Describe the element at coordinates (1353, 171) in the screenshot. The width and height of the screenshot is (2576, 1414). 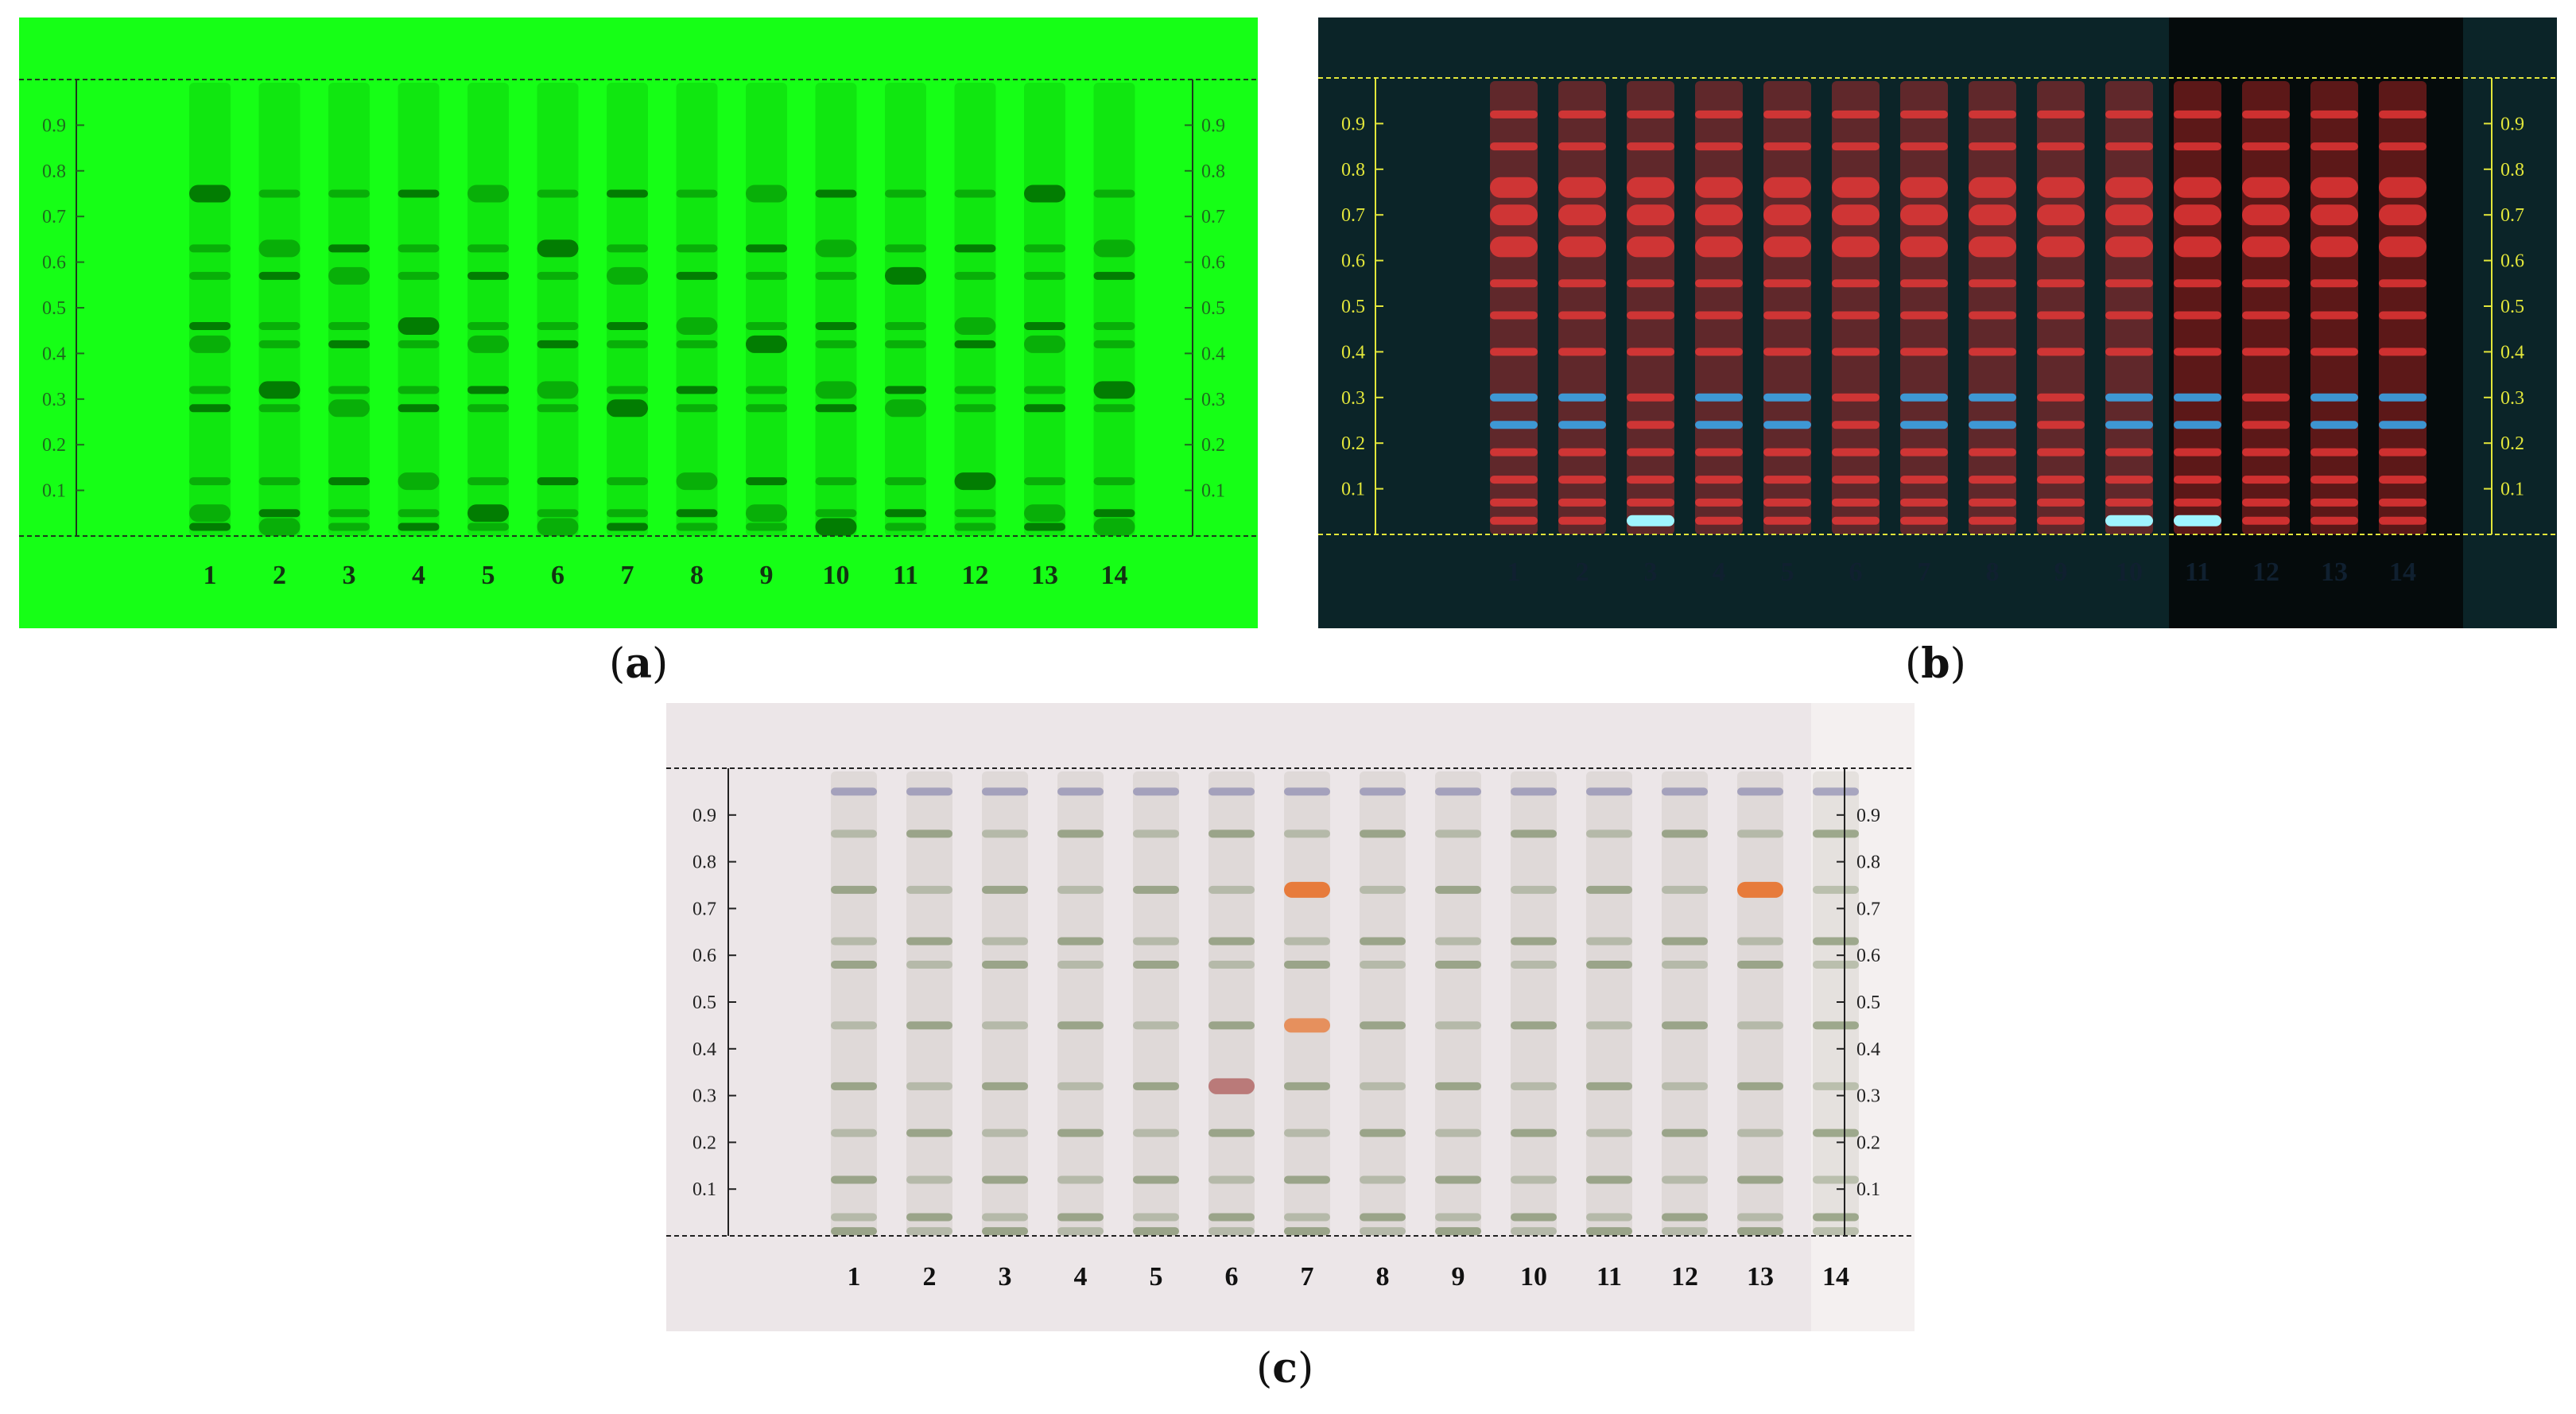
I see `rf-tick-label-left: 0.8` at that location.